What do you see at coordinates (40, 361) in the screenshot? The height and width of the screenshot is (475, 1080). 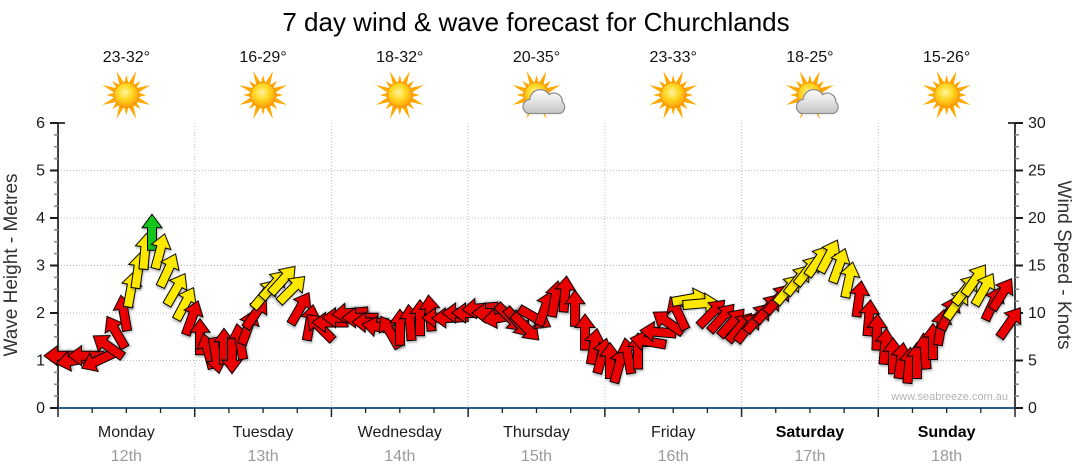 I see `left-tick-label: 1` at bounding box center [40, 361].